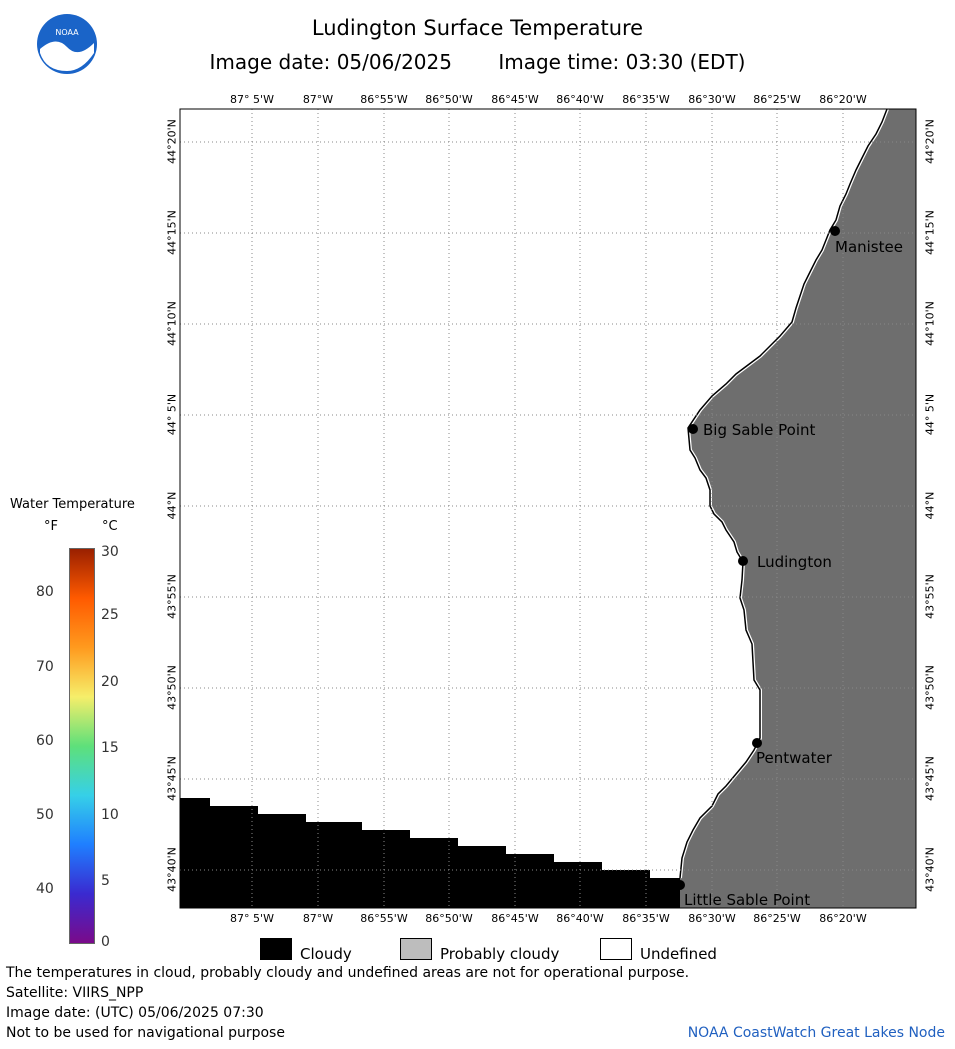 The width and height of the screenshot is (955, 1049). What do you see at coordinates (646, 99) in the screenshot?
I see `lon-label-top-6: 86°35'W` at bounding box center [646, 99].